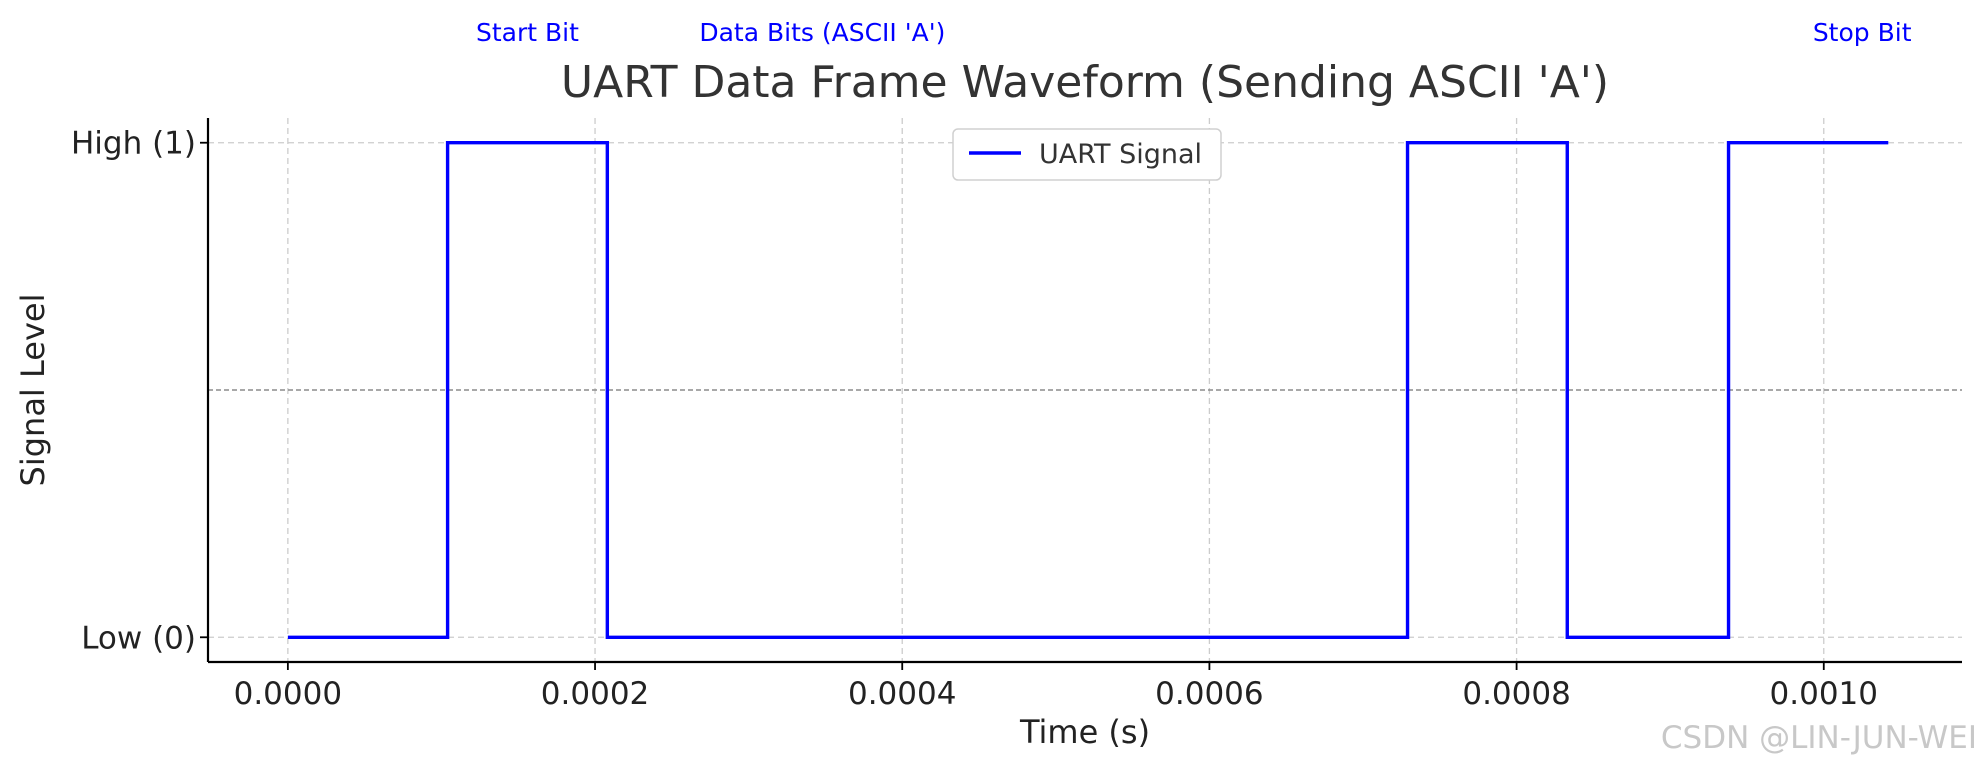 Image resolution: width=1979 pixels, height=770 pixels. Describe the element at coordinates (595, 694) in the screenshot. I see `x-tick-label: 0.0002` at that location.